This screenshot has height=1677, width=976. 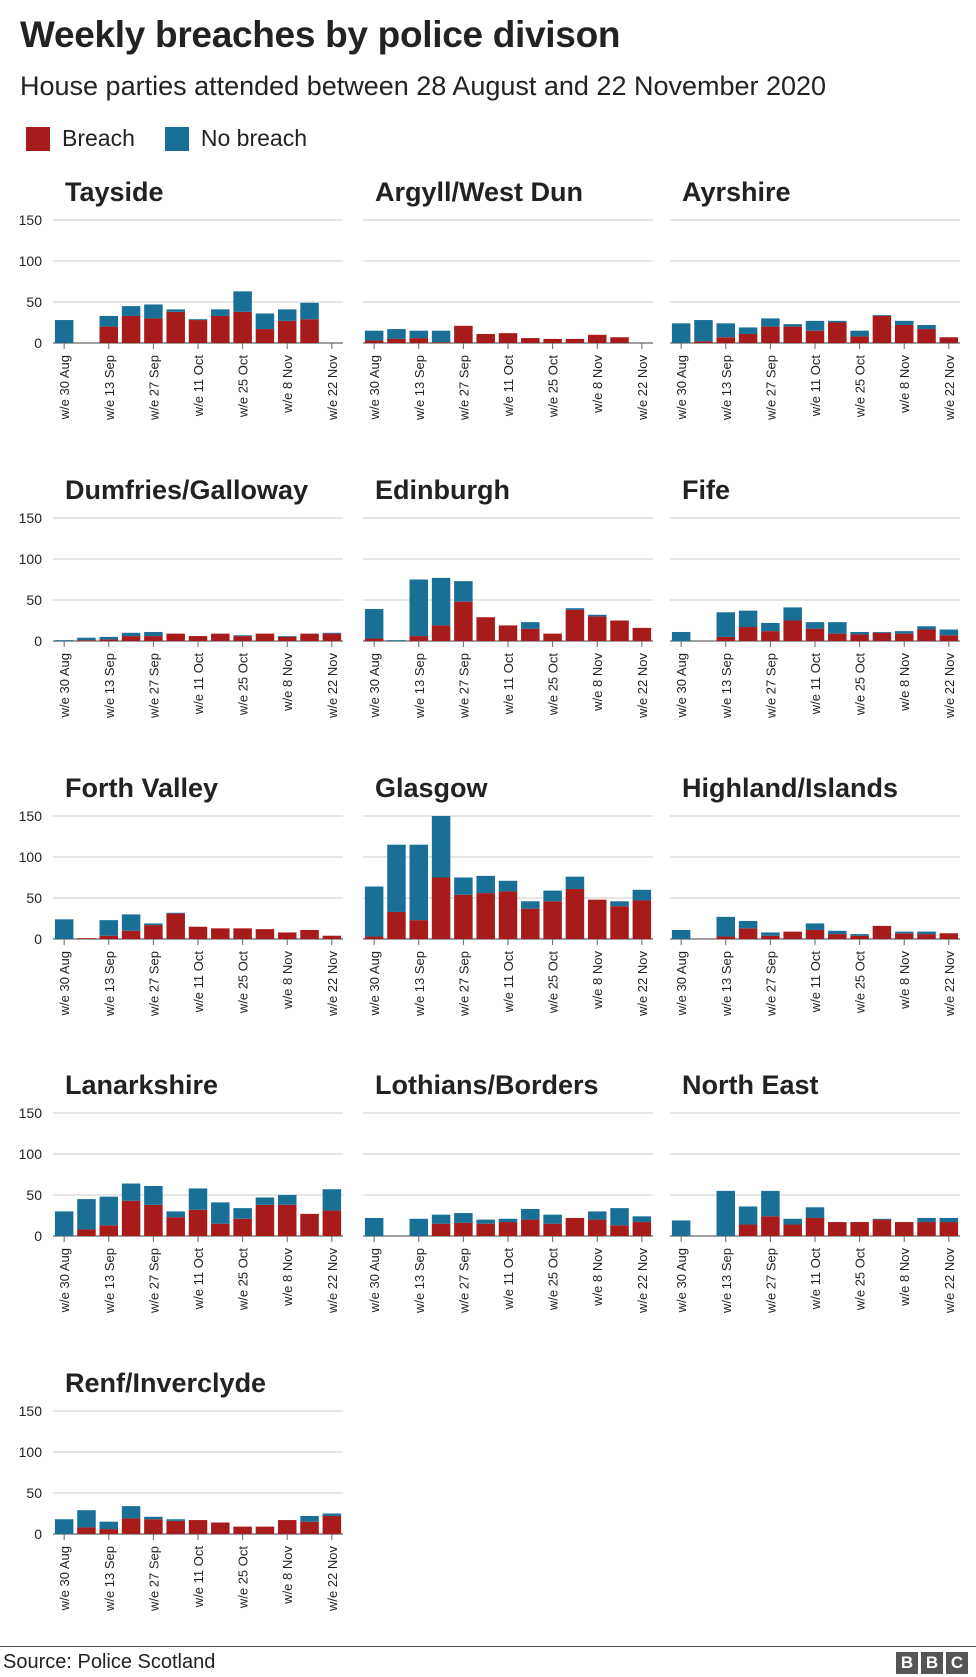 I want to click on legend-item-no-breach: No breach, so click(x=235, y=138).